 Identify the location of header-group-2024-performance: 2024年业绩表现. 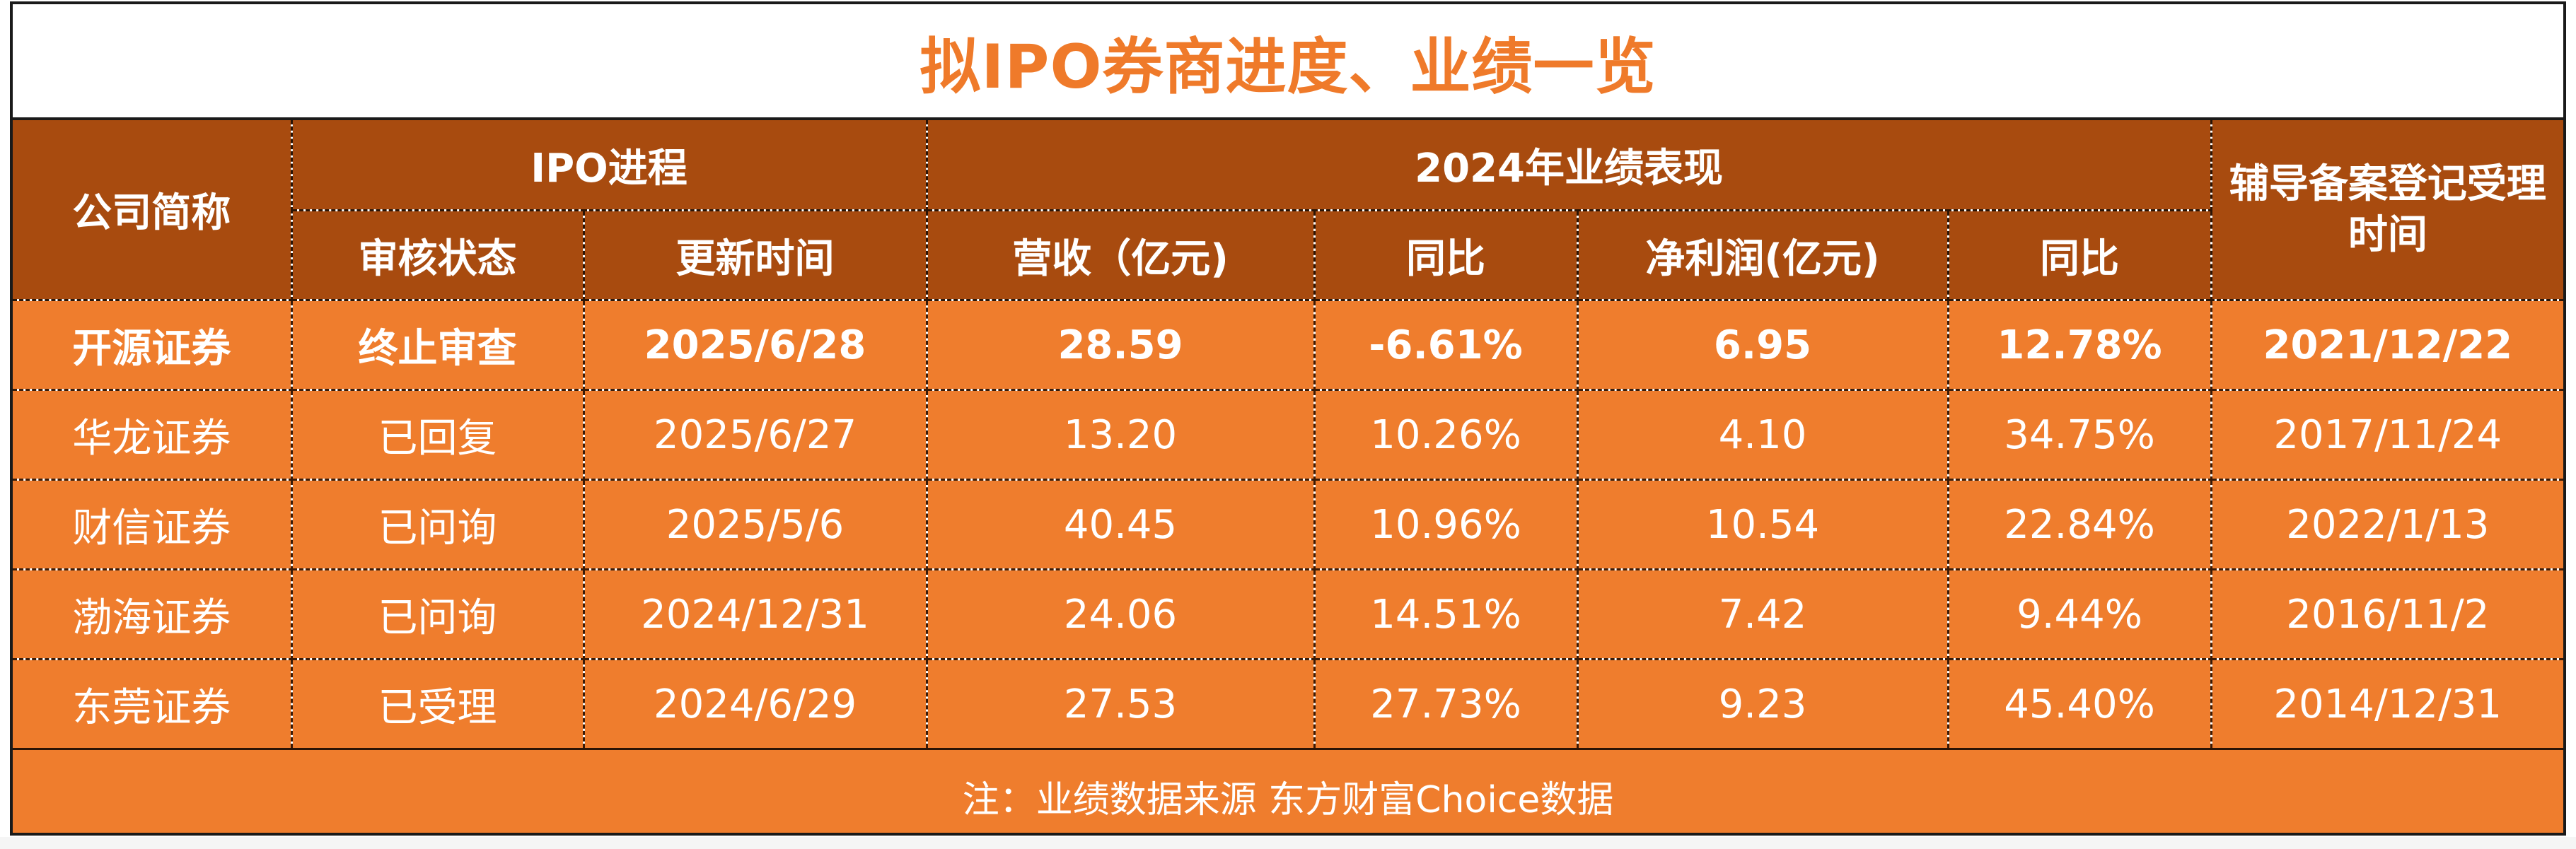
(1568, 165).